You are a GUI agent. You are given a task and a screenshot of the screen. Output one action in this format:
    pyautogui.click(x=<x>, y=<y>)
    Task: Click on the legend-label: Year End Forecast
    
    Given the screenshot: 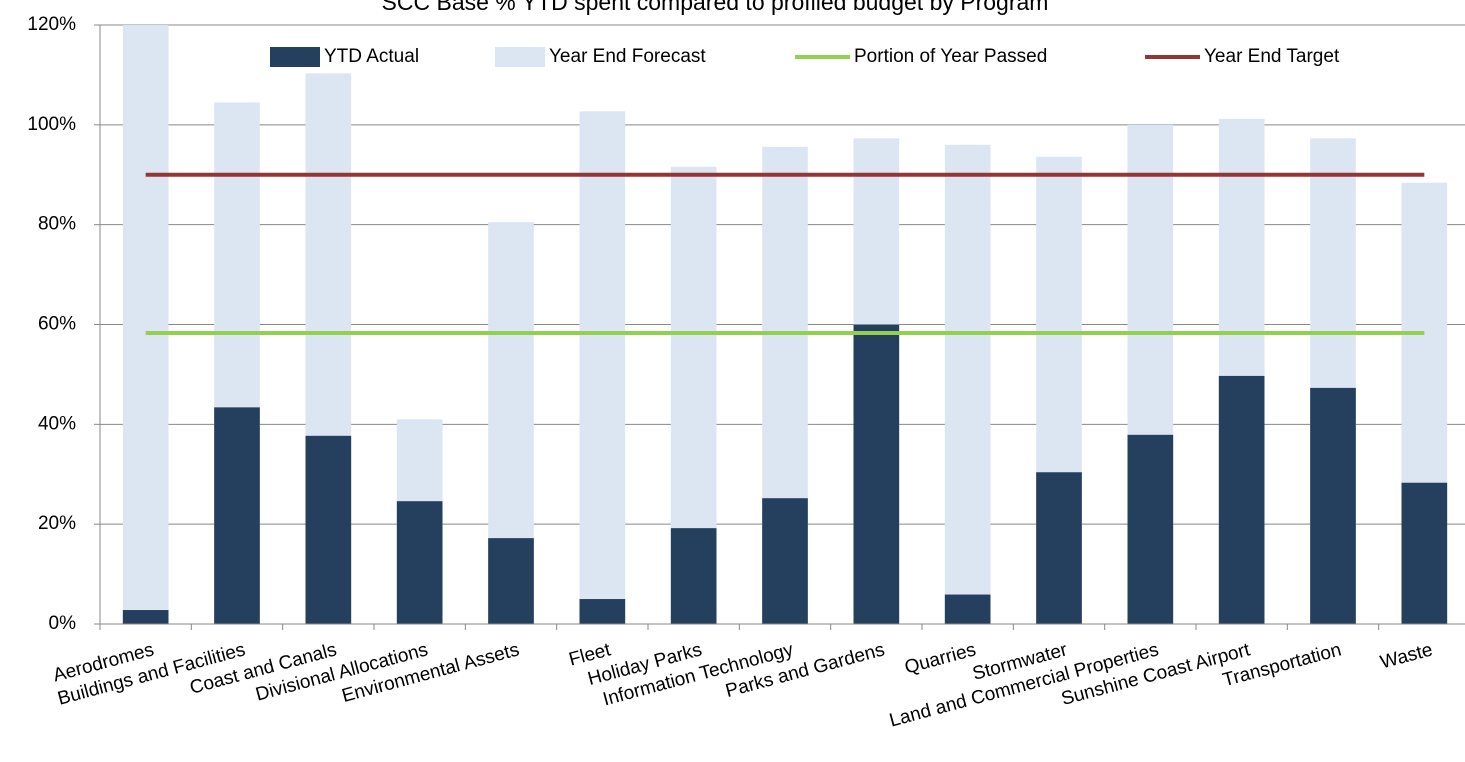 What is the action you would take?
    pyautogui.click(x=627, y=56)
    